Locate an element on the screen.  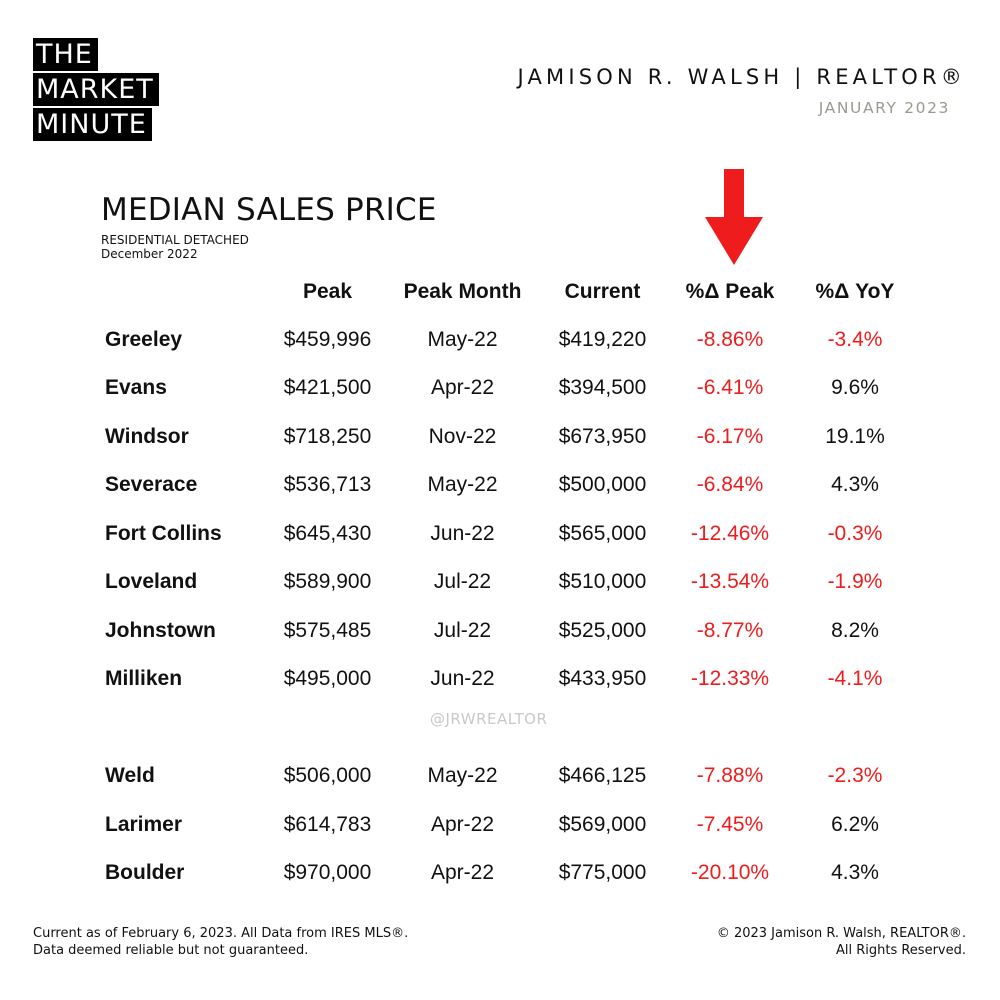
pct-peak-cell: -13.54% is located at coordinates (730, 581).